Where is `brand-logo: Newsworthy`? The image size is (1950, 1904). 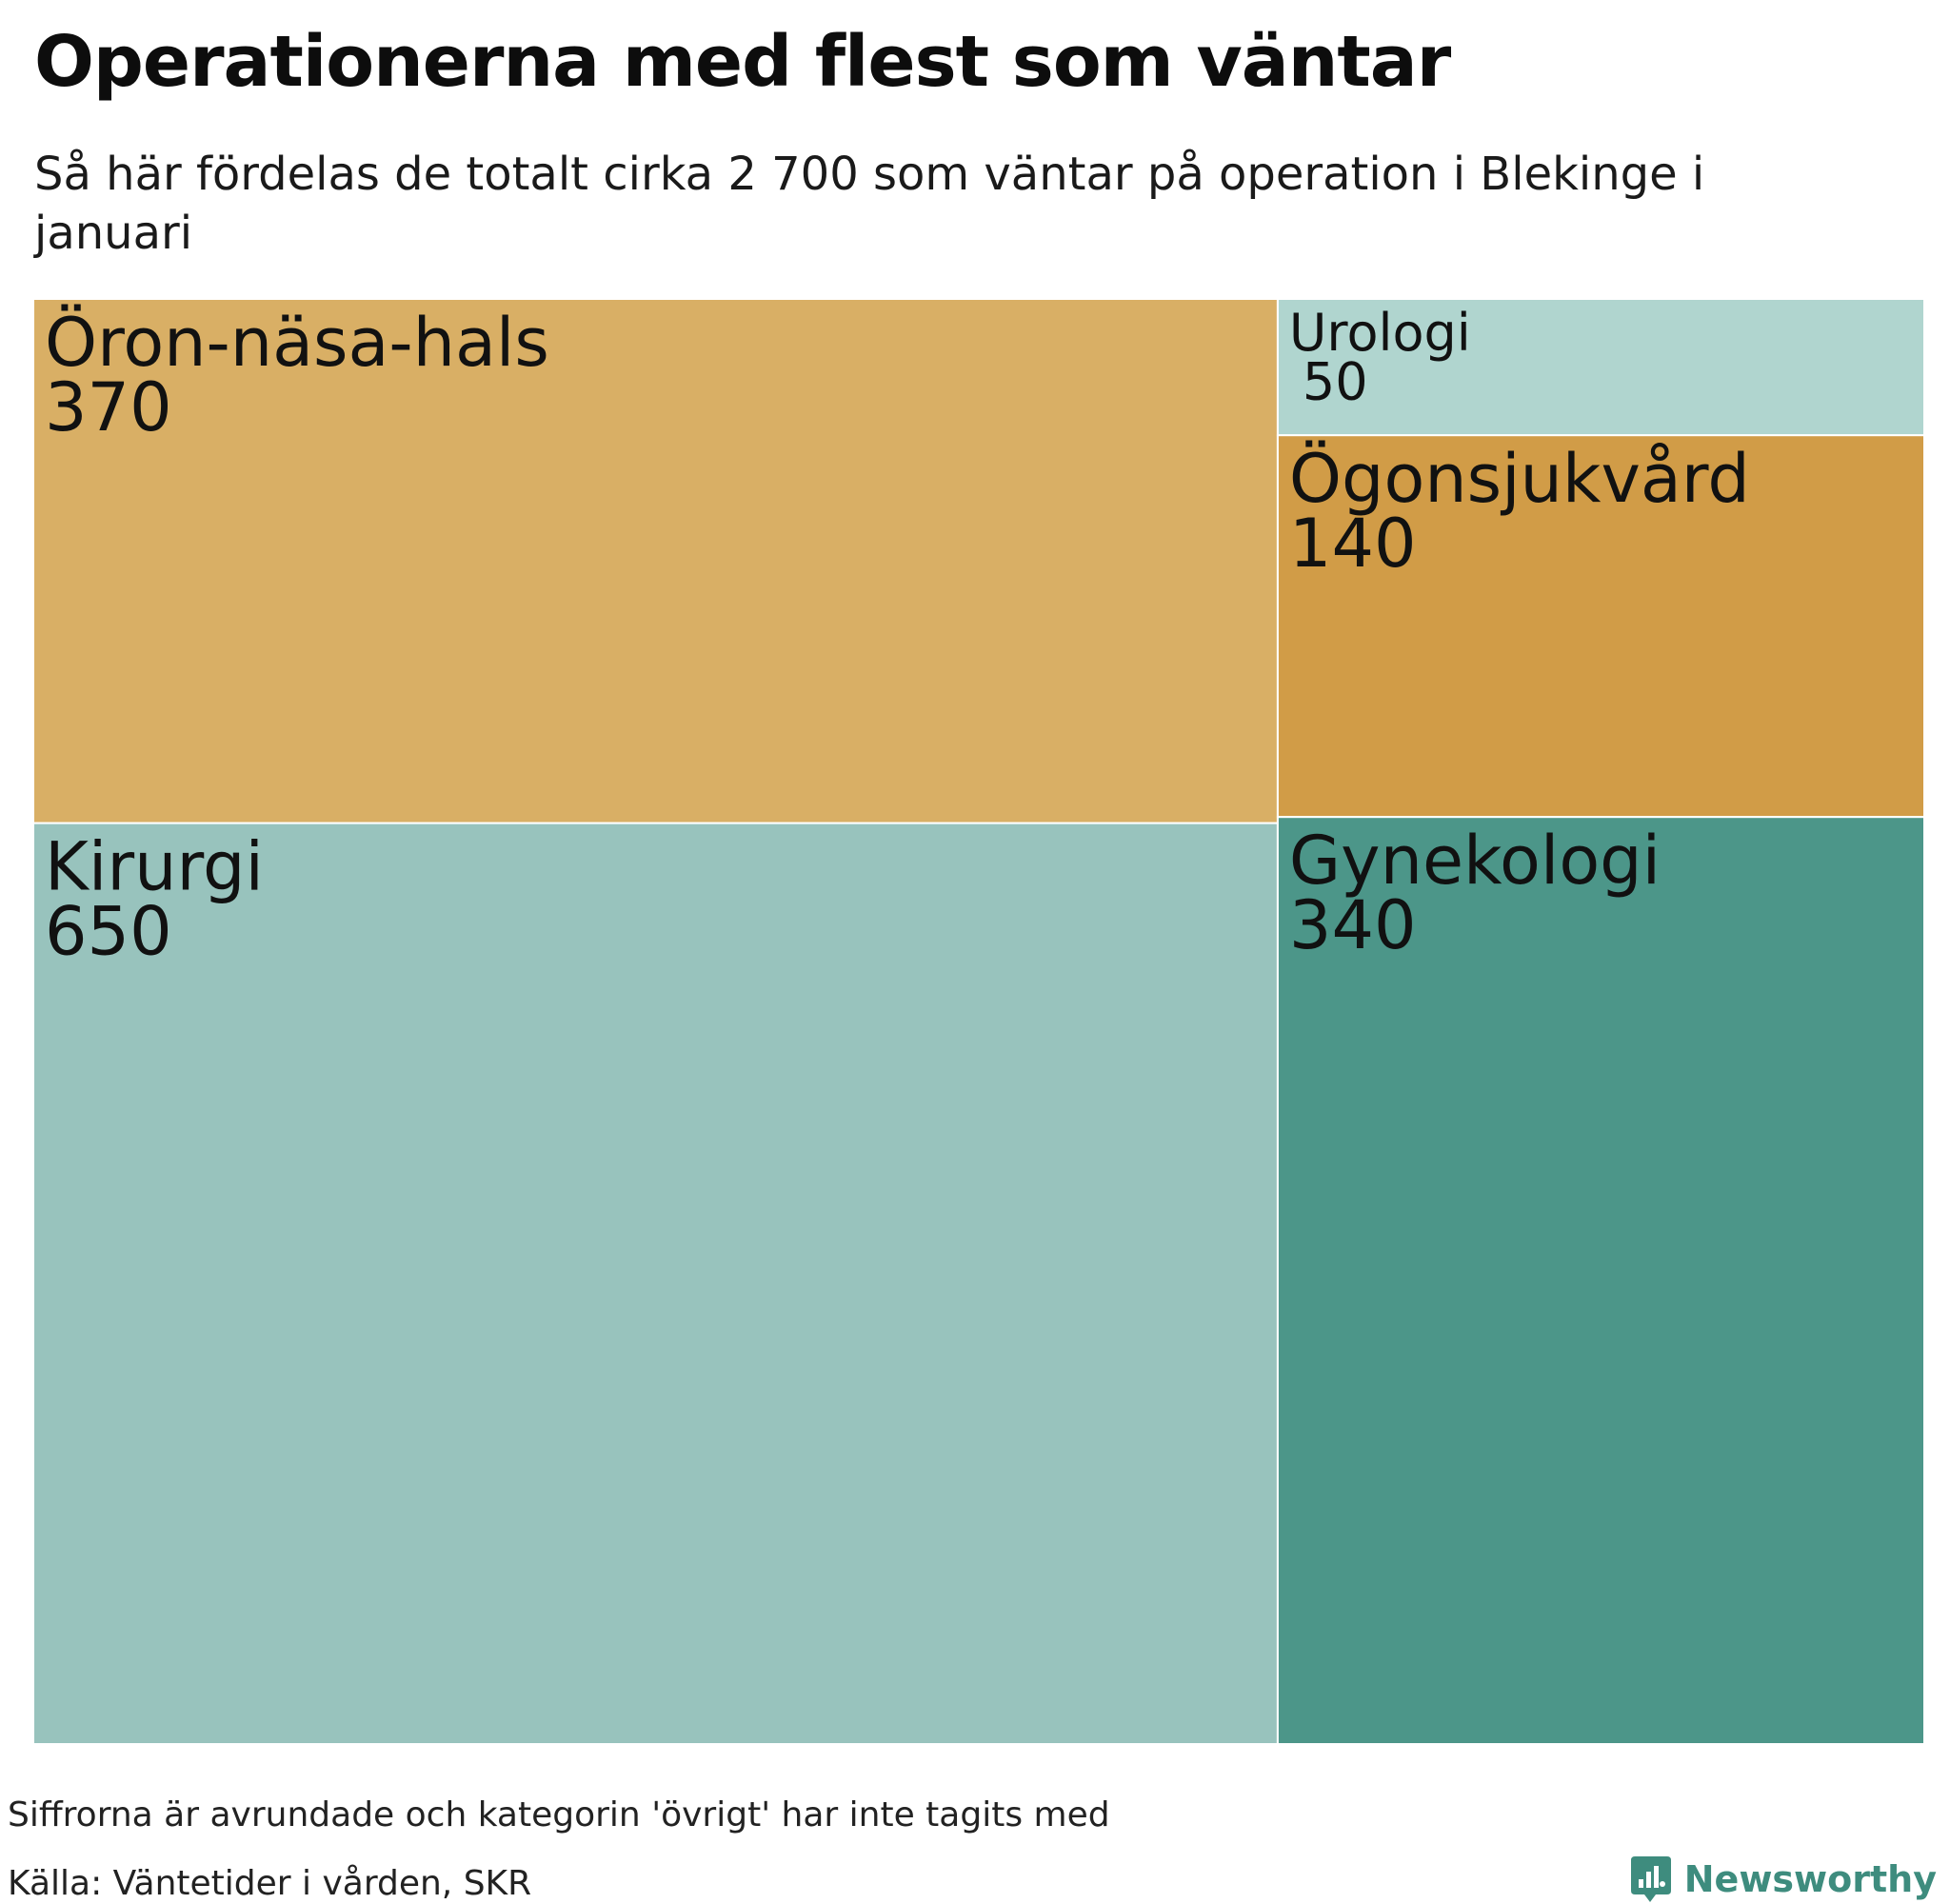
brand-logo: Newsworthy is located at coordinates (1783, 1879).